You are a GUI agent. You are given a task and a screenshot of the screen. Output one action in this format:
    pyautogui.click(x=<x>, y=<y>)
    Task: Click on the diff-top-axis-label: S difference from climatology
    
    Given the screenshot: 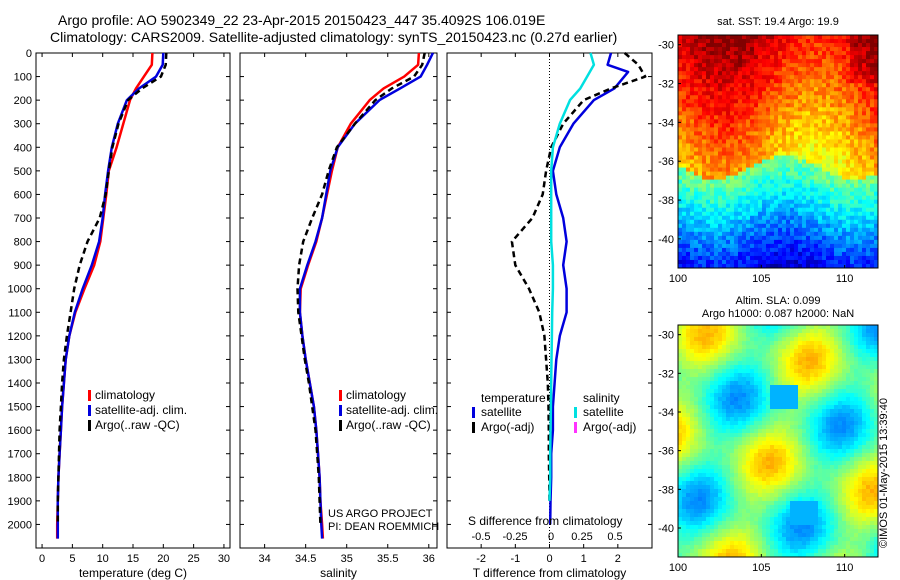 What is the action you would take?
    pyautogui.click(x=545, y=521)
    